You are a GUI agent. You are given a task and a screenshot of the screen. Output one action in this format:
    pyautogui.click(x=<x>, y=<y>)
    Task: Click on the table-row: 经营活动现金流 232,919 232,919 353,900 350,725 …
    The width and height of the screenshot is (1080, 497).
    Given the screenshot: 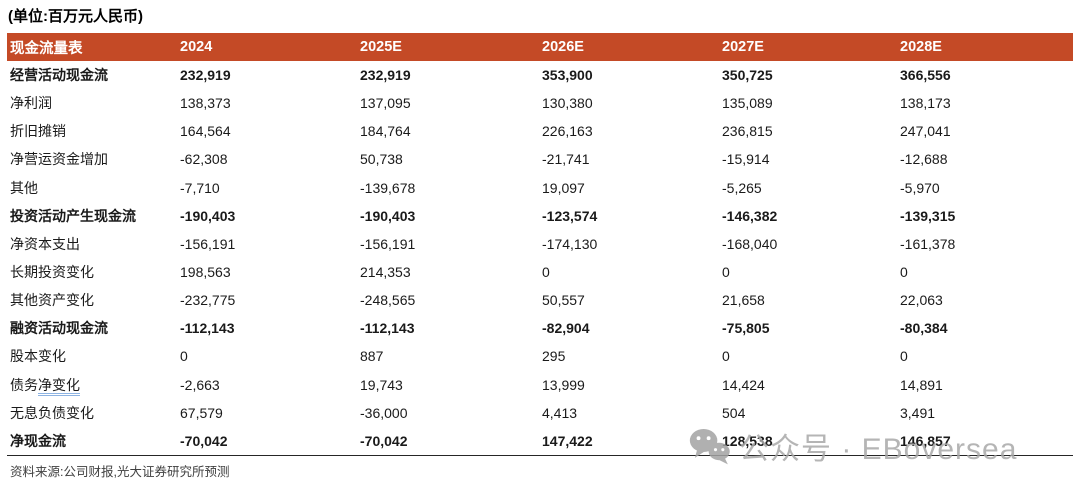 What is the action you would take?
    pyautogui.click(x=540, y=75)
    